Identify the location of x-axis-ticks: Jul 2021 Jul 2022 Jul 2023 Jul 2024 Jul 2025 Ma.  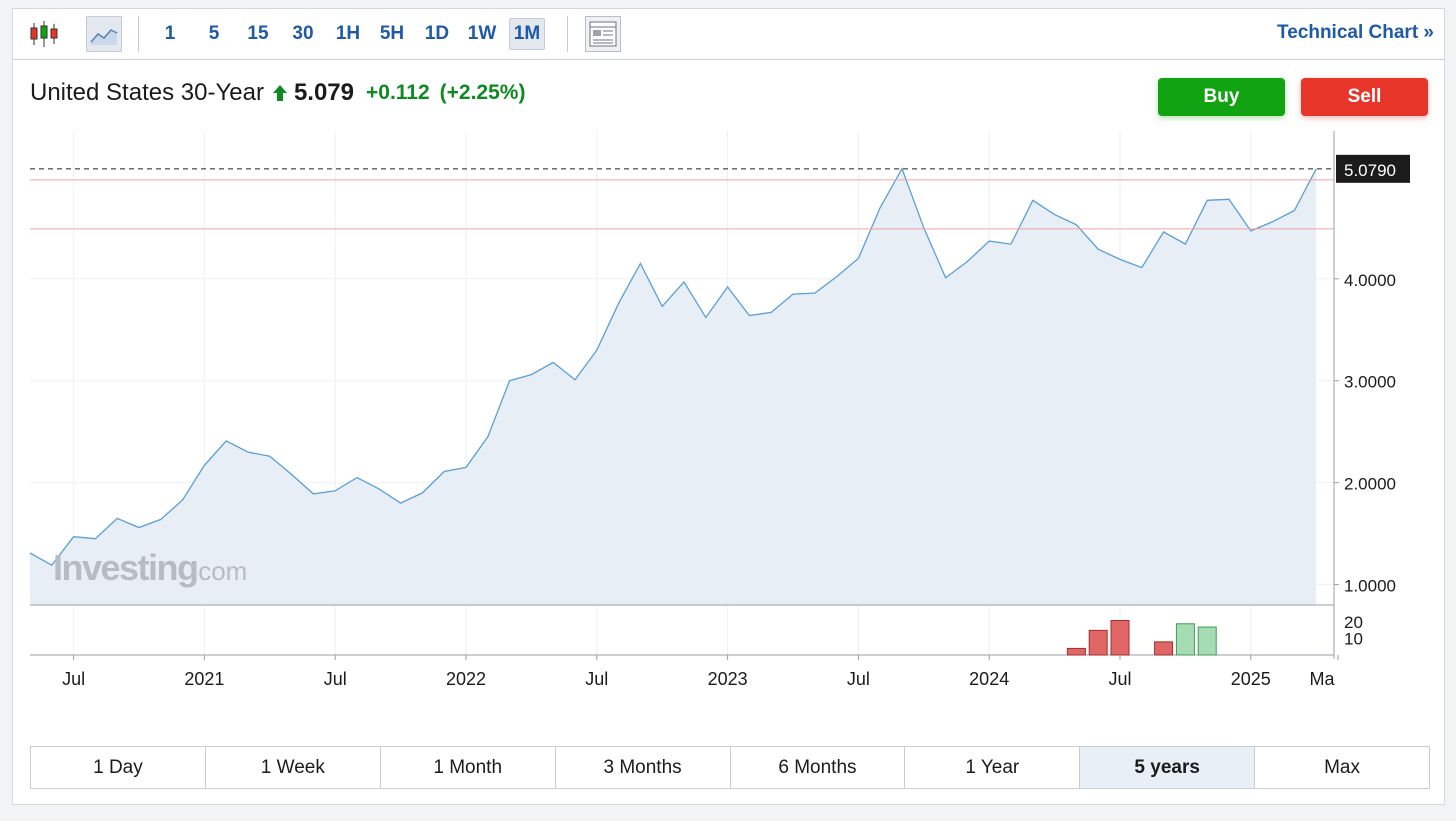
(700, 672).